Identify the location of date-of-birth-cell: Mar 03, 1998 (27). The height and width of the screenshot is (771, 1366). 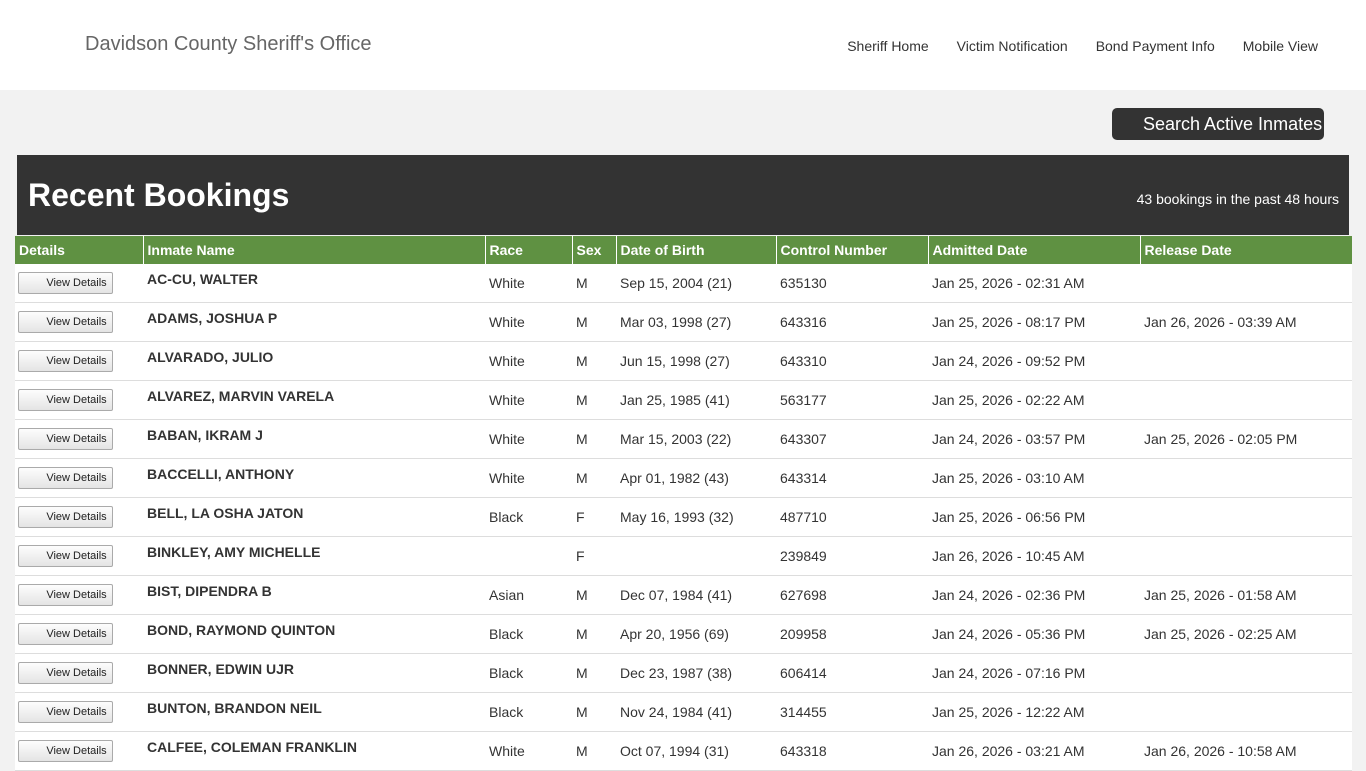
(696, 322).